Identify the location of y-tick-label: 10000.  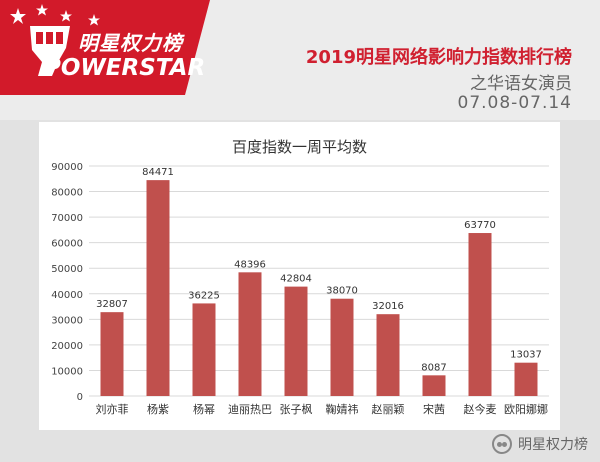
(67, 371).